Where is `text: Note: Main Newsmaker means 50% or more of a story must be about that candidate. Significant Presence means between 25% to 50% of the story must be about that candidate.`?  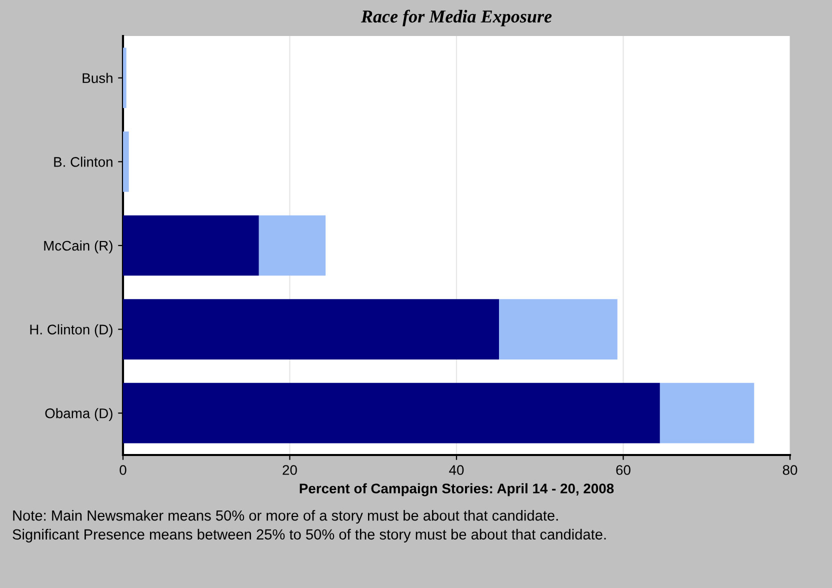 text: Note: Main Newsmaker means 50% or more of a story must be about that candidate. Significant Presence means between 25% to 50% of the story must be about that candidate. is located at coordinates (309, 526).